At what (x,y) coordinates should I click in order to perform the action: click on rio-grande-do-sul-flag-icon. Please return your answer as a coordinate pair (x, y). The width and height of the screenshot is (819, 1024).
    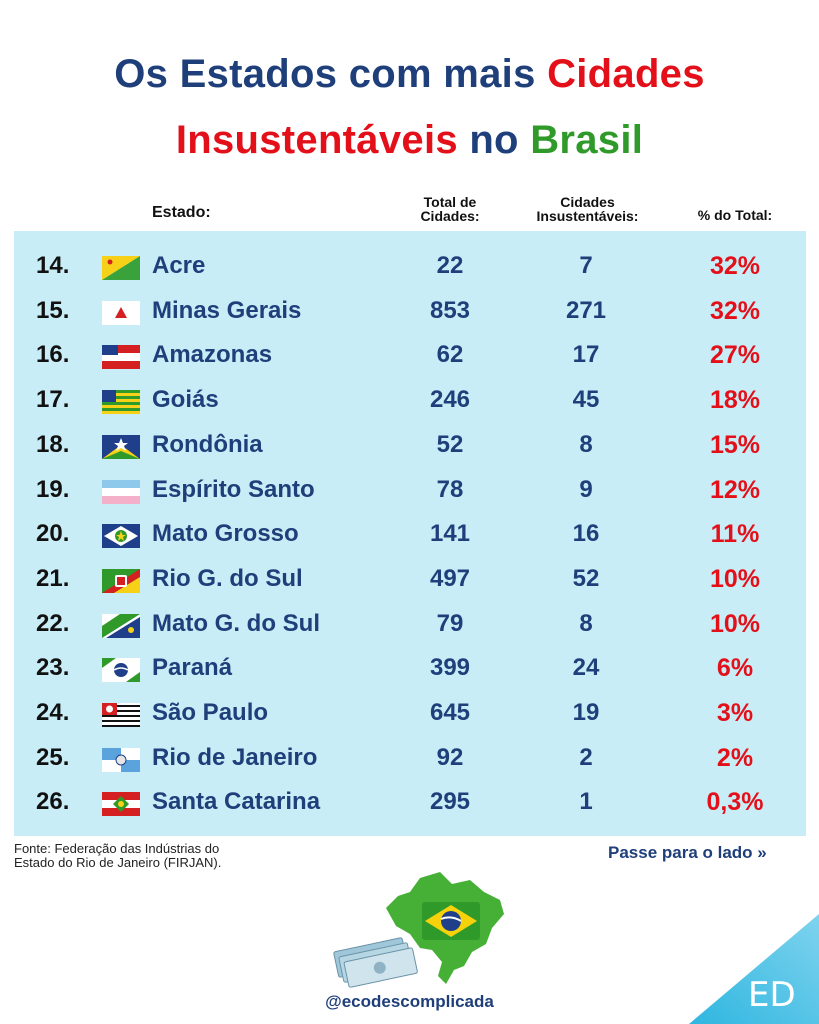
    Looking at the image, I should click on (121, 580).